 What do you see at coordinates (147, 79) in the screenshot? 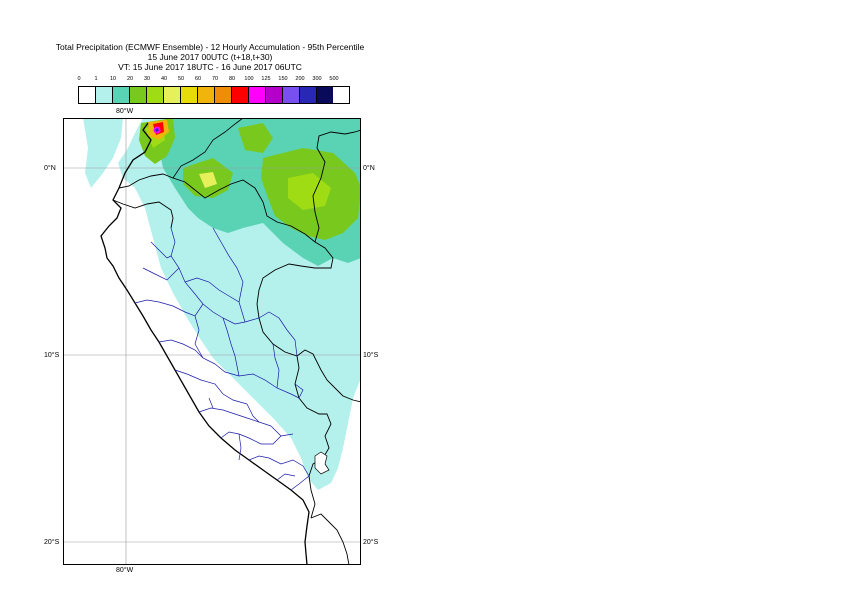
I see `legend-tick-label: 30` at bounding box center [147, 79].